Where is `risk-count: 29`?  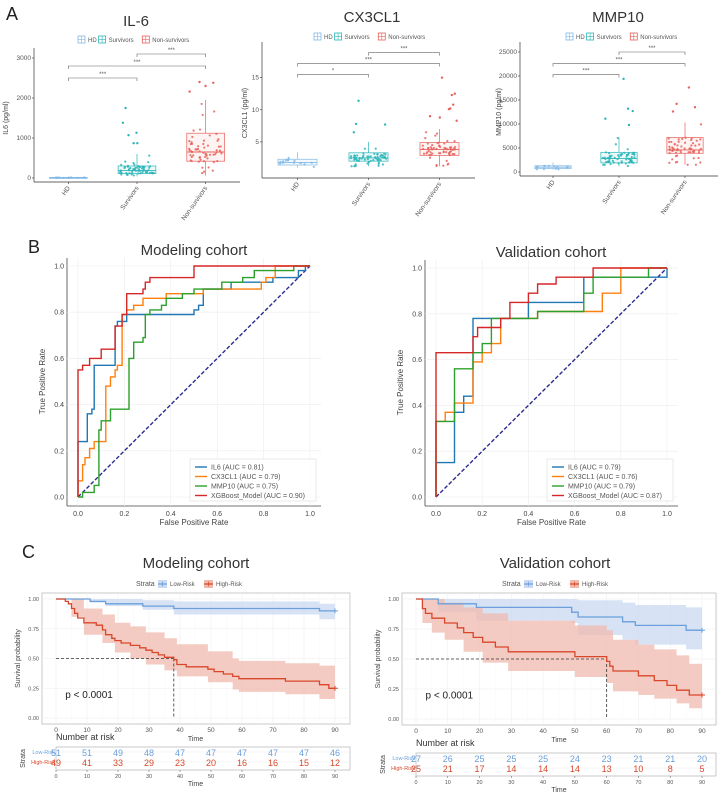
risk-count: 29 is located at coordinates (149, 763).